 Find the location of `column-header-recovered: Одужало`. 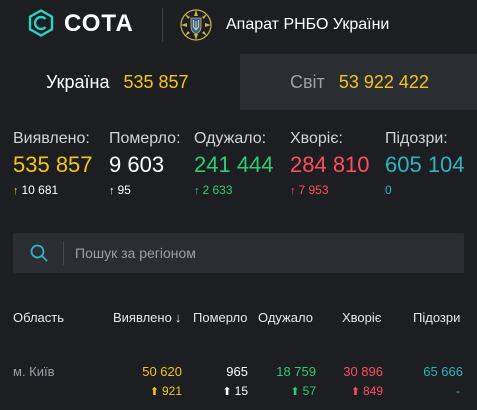

column-header-recovered: Одужало is located at coordinates (285, 317).